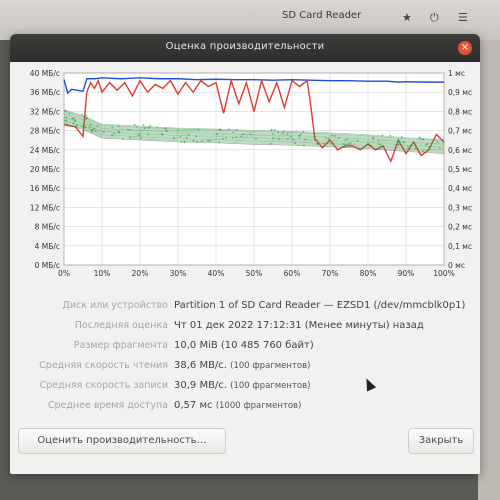 This screenshot has width=500, height=500. What do you see at coordinates (47, 227) in the screenshot?
I see `y-left-tick-label: 8 МБ/с` at bounding box center [47, 227].